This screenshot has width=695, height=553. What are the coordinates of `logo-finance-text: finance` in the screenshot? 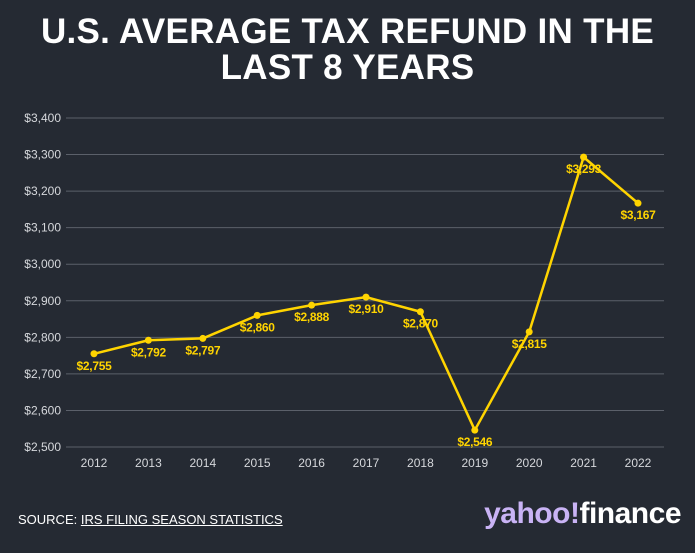 It's located at (630, 513).